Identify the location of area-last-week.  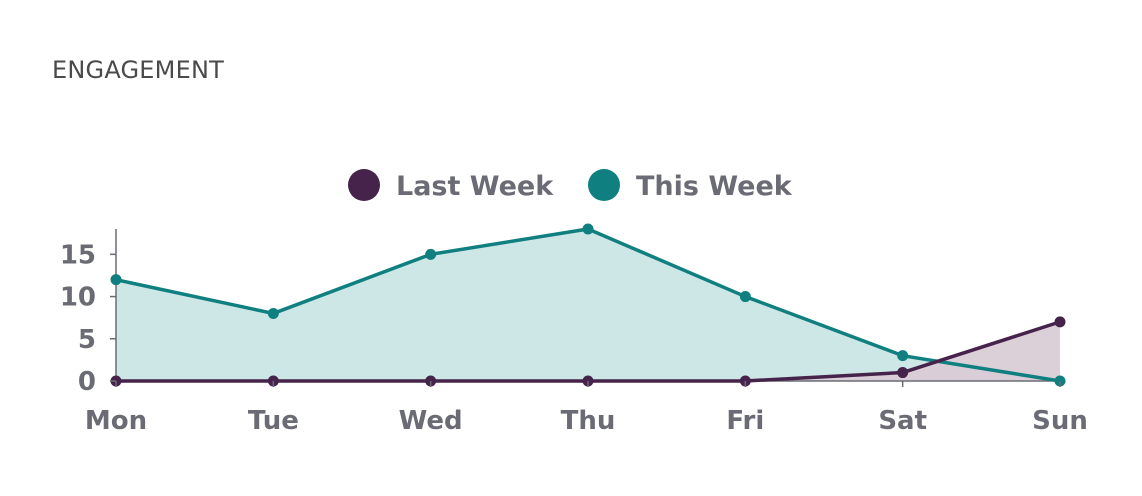
(588, 351).